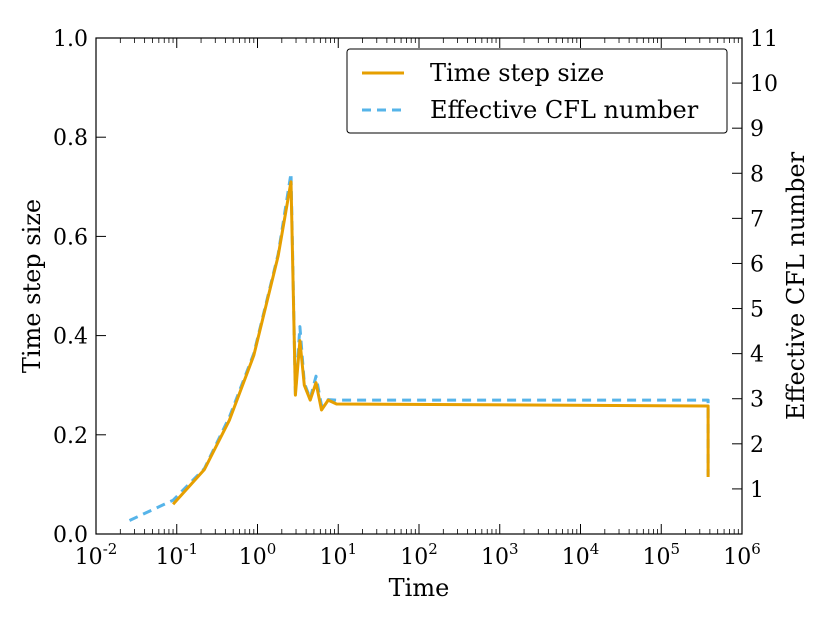 Image resolution: width=830 pixels, height=623 pixels. What do you see at coordinates (742, 555) in the screenshot?
I see `x-tick-label: 10⁶` at bounding box center [742, 555].